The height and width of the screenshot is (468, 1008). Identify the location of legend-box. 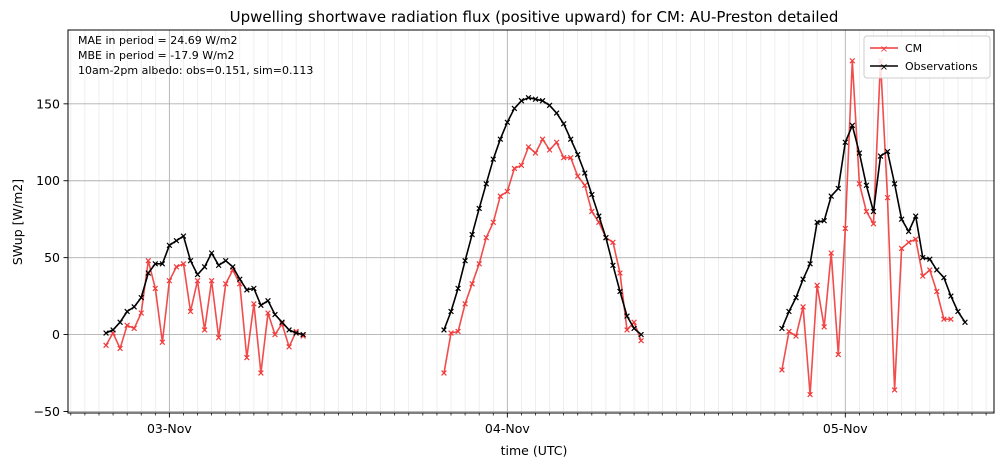
(927, 57).